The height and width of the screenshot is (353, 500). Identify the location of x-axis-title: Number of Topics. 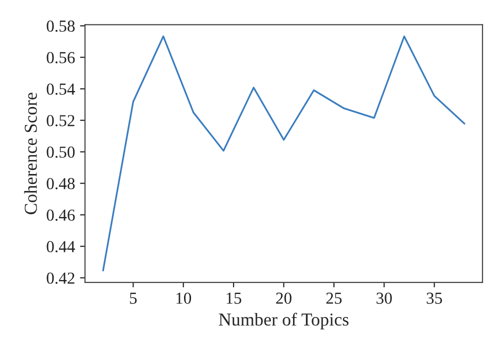
(283, 321).